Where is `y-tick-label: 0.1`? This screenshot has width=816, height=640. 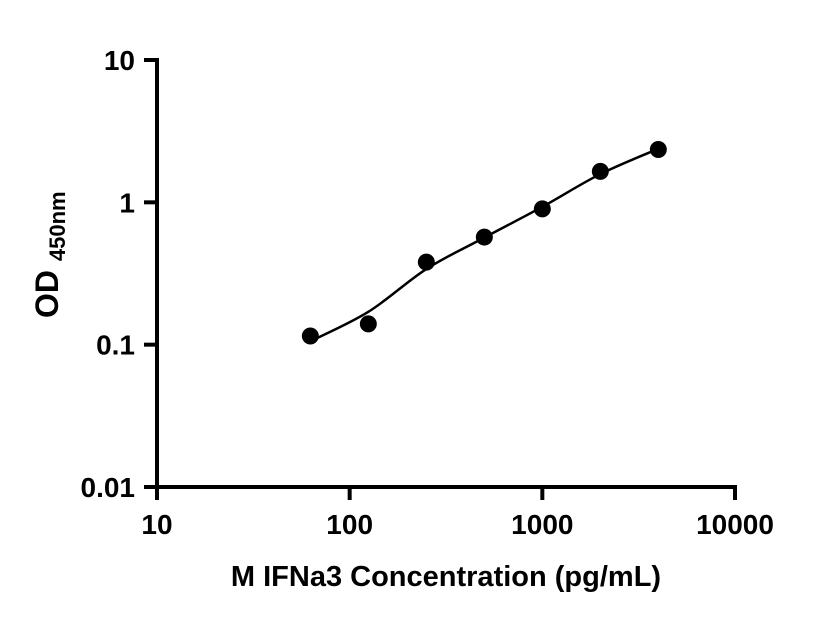 y-tick-label: 0.1 is located at coordinates (115, 345).